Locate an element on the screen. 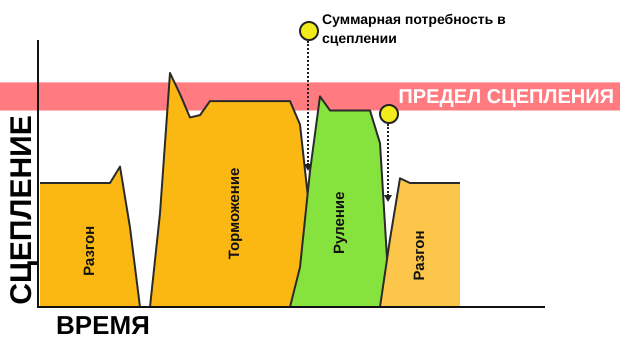 The width and height of the screenshot is (620, 342). y-axis-title: СЦЕПЛЕНИЕ is located at coordinates (22, 210).